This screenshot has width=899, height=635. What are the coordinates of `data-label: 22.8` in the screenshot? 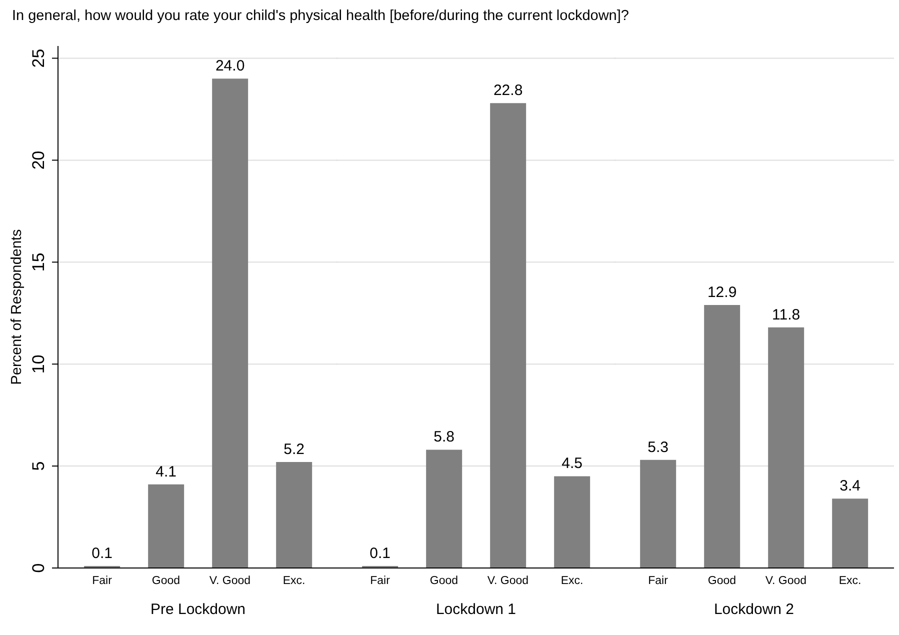 It's located at (507, 91).